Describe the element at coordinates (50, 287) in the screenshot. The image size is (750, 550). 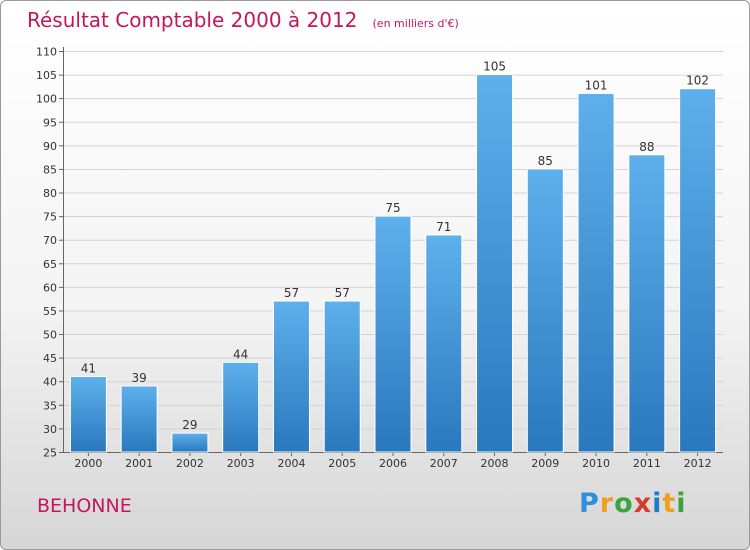
I see `tick-label-y-60: 60` at that location.